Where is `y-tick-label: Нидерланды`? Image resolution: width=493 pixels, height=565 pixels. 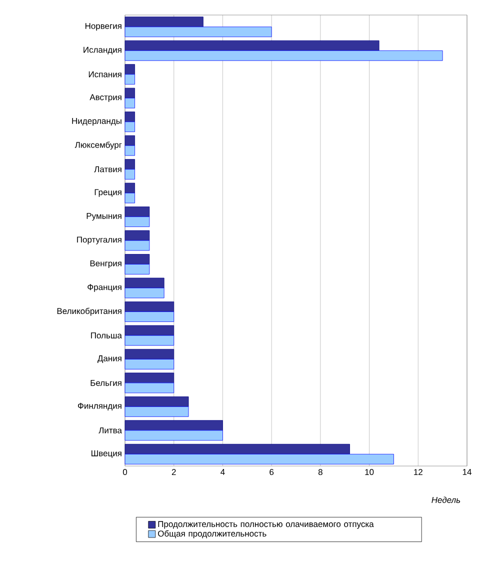 y-tick-label: Нидерланды is located at coordinates (97, 122).